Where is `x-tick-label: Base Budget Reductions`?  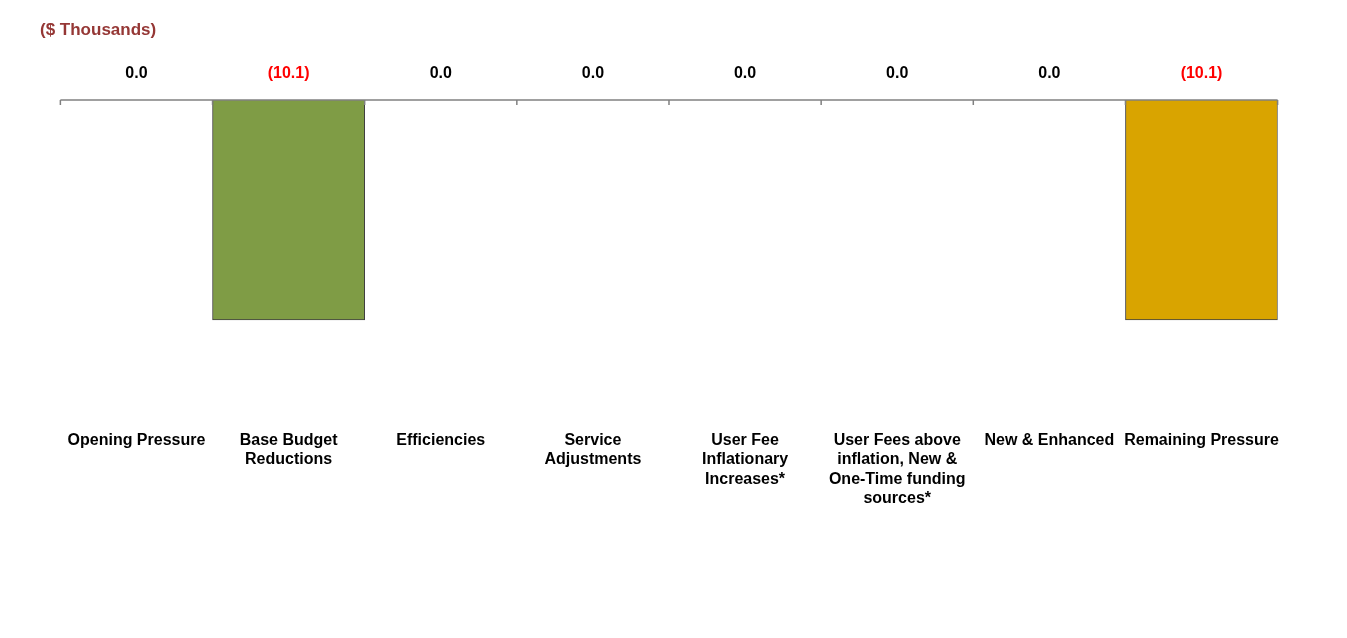
x-tick-label: Base Budget Reductions is located at coordinates (289, 449).